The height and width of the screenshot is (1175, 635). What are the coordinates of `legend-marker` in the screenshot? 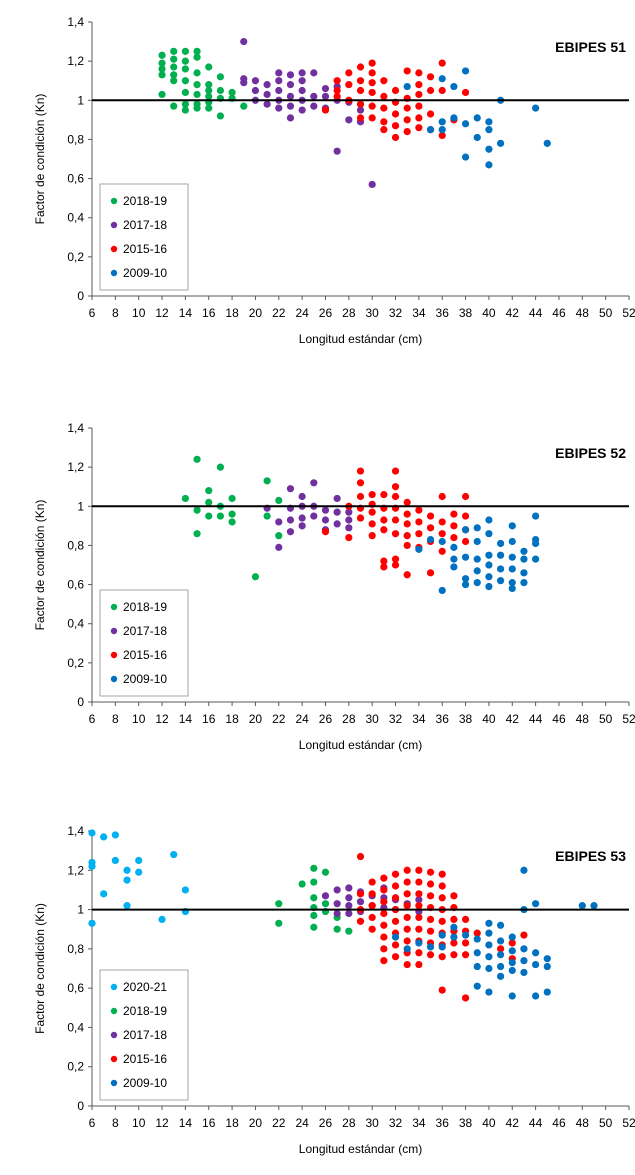 It's located at (114, 631).